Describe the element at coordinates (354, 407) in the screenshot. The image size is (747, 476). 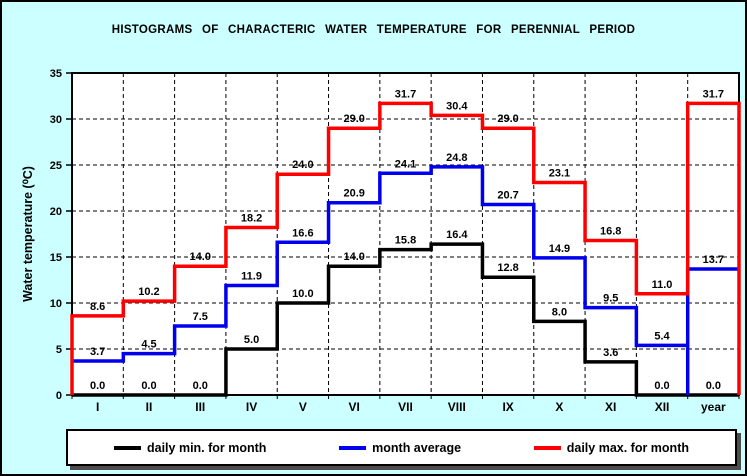
I see `x-category-label: VI` at that location.